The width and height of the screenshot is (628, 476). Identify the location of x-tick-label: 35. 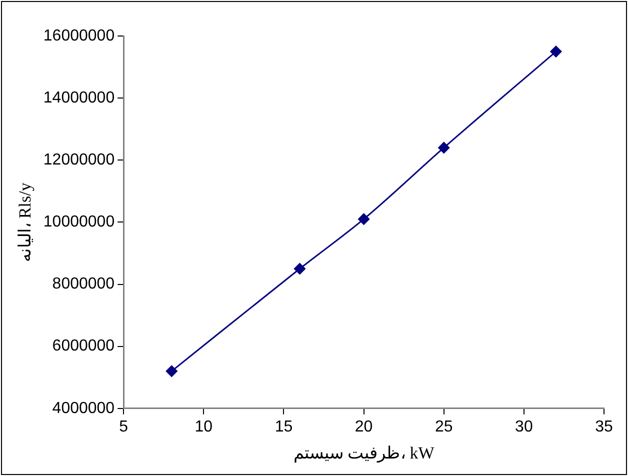
(604, 427).